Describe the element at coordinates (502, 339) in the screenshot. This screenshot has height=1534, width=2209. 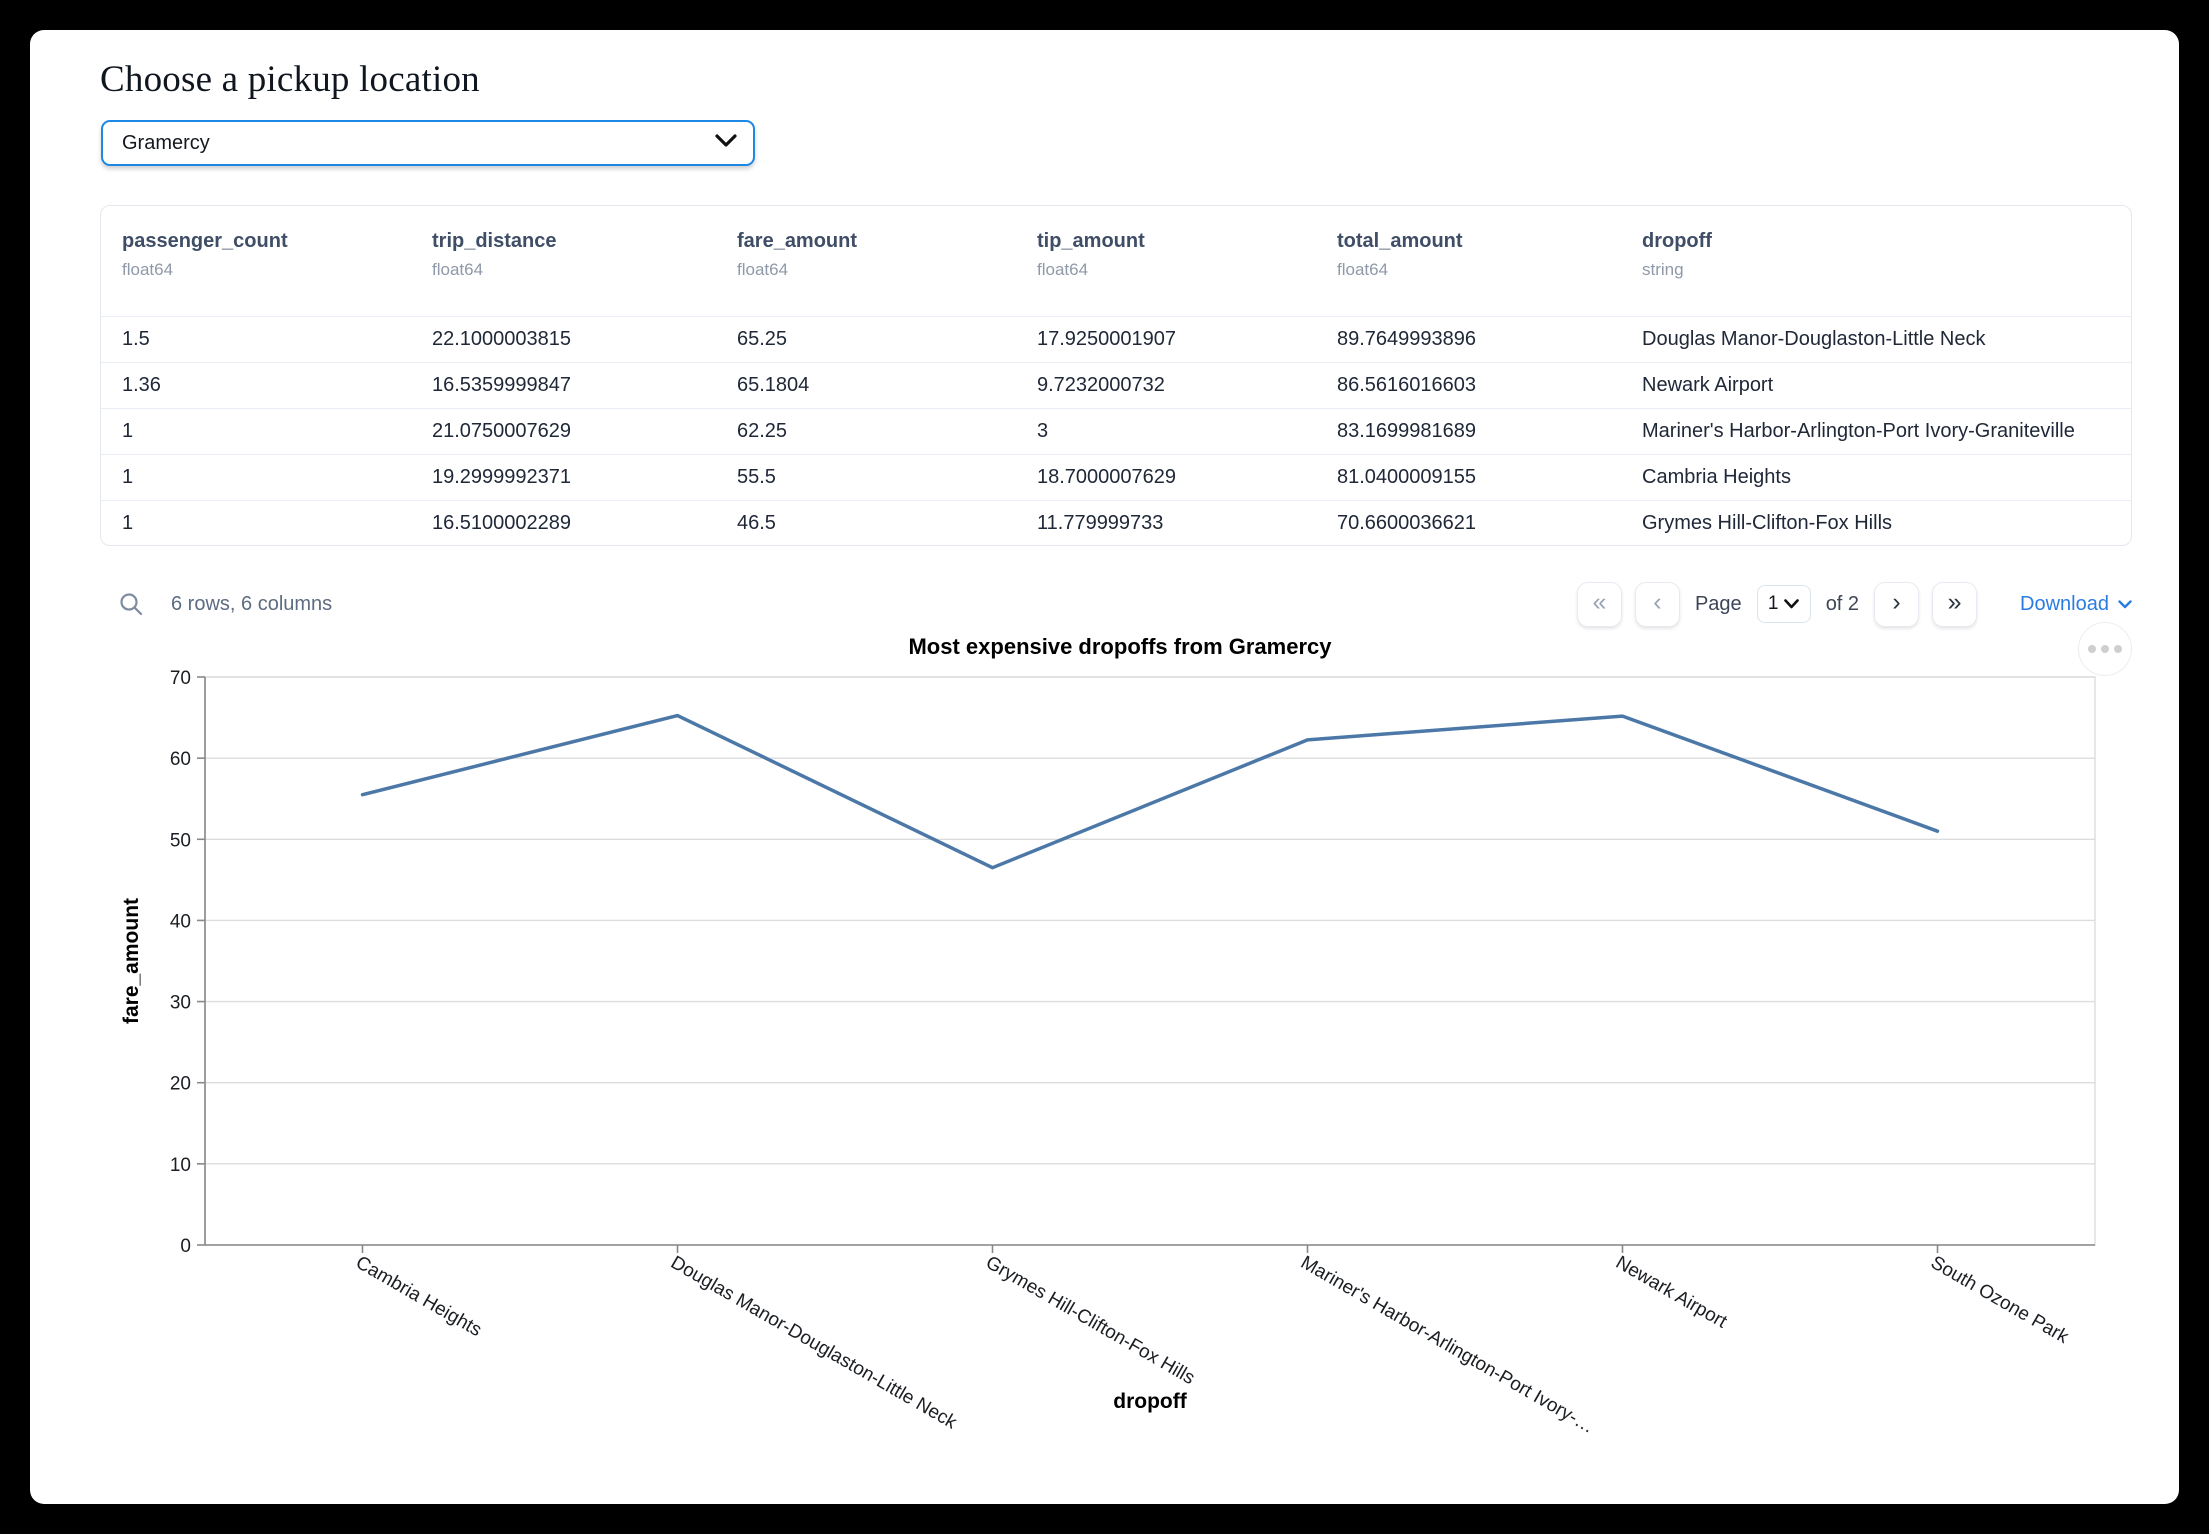
I see `table-cell: 22.1000003815` at that location.